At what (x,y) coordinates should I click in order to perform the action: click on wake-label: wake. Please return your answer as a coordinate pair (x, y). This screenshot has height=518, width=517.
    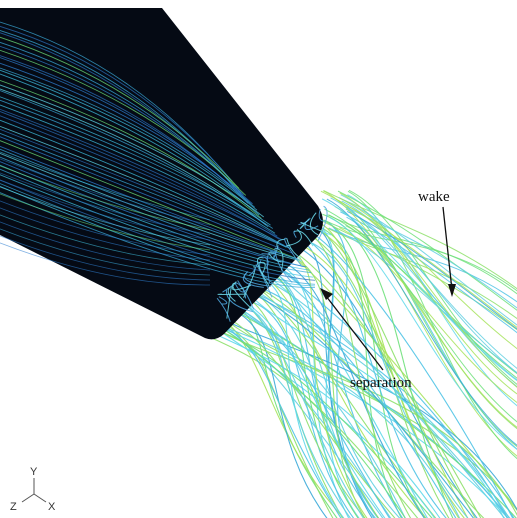
    Looking at the image, I should click on (434, 197).